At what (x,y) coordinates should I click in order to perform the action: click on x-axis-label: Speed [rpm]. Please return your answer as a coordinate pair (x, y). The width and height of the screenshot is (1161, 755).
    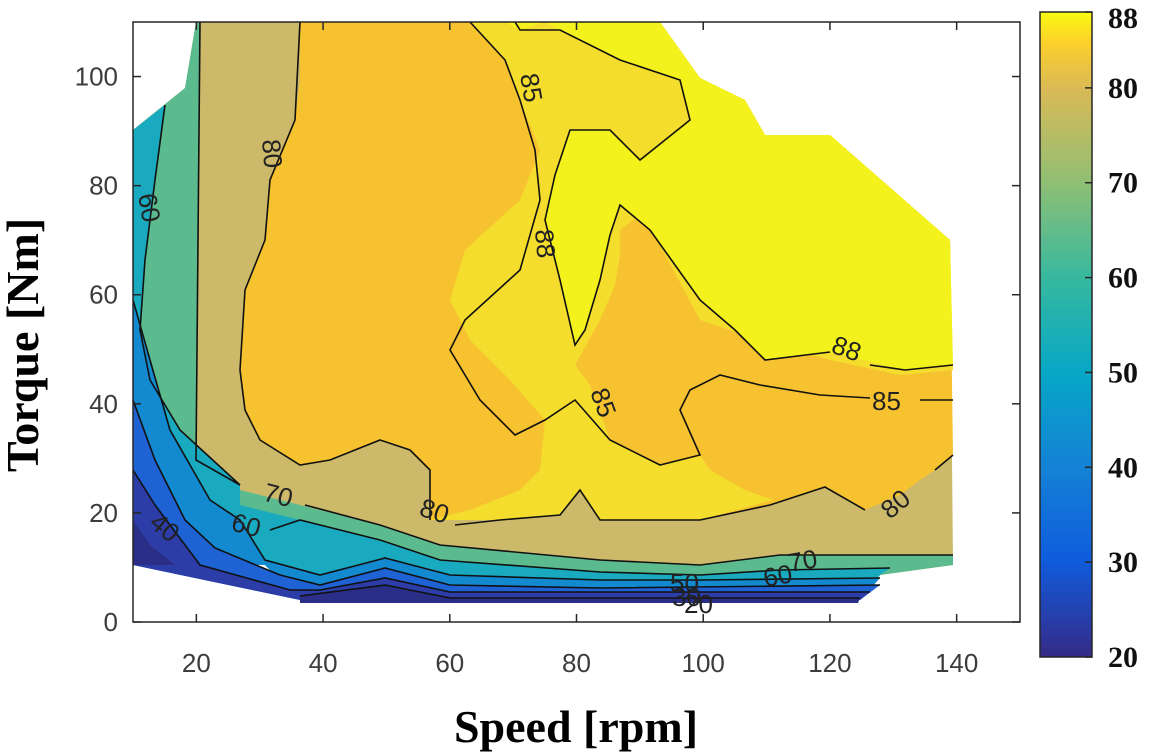
    Looking at the image, I should click on (576, 726).